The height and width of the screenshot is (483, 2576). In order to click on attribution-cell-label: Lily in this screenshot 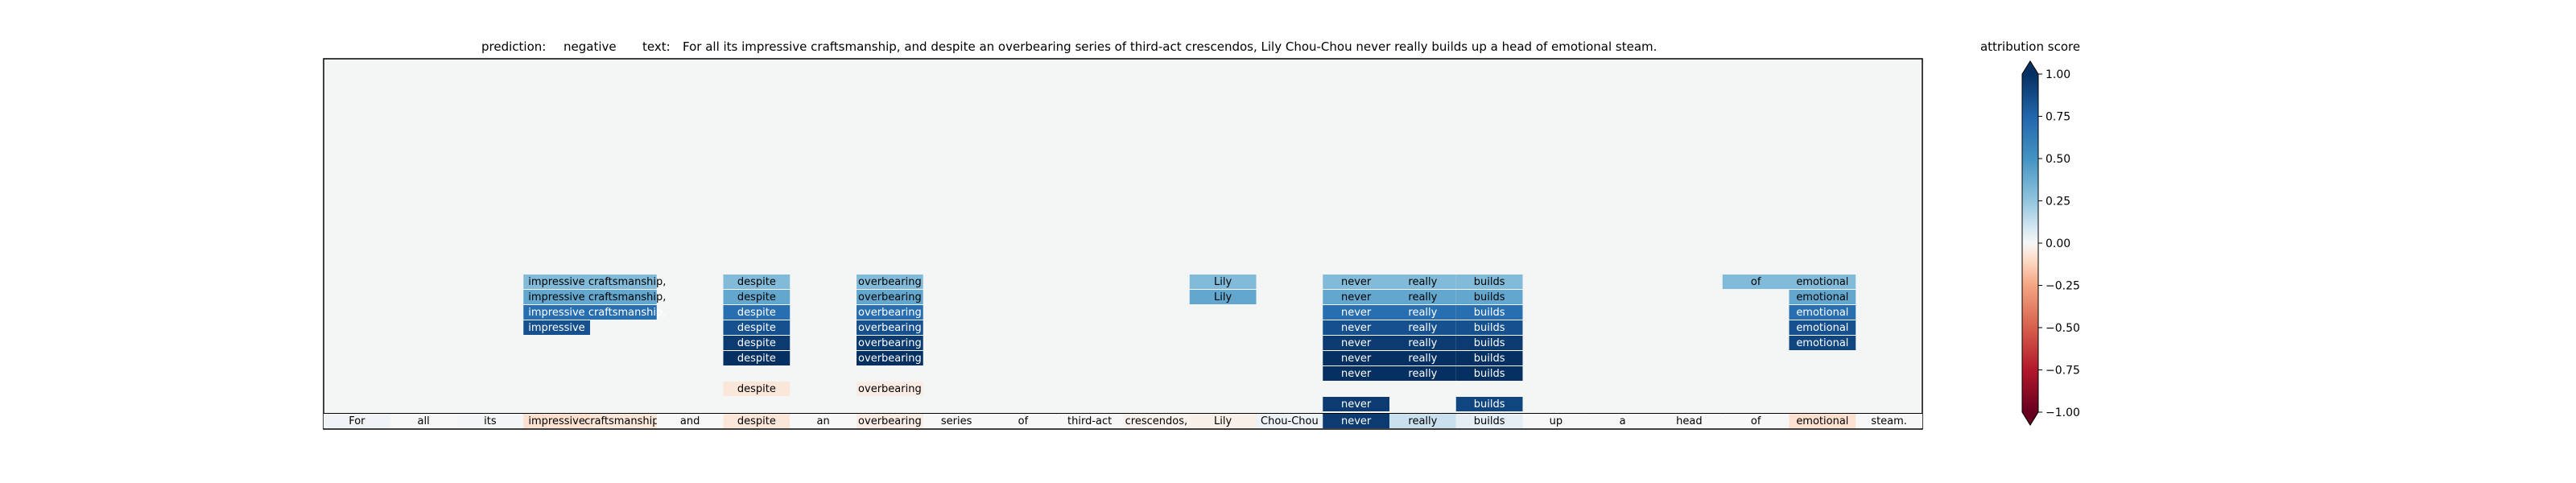, I will do `click(1223, 297)`.